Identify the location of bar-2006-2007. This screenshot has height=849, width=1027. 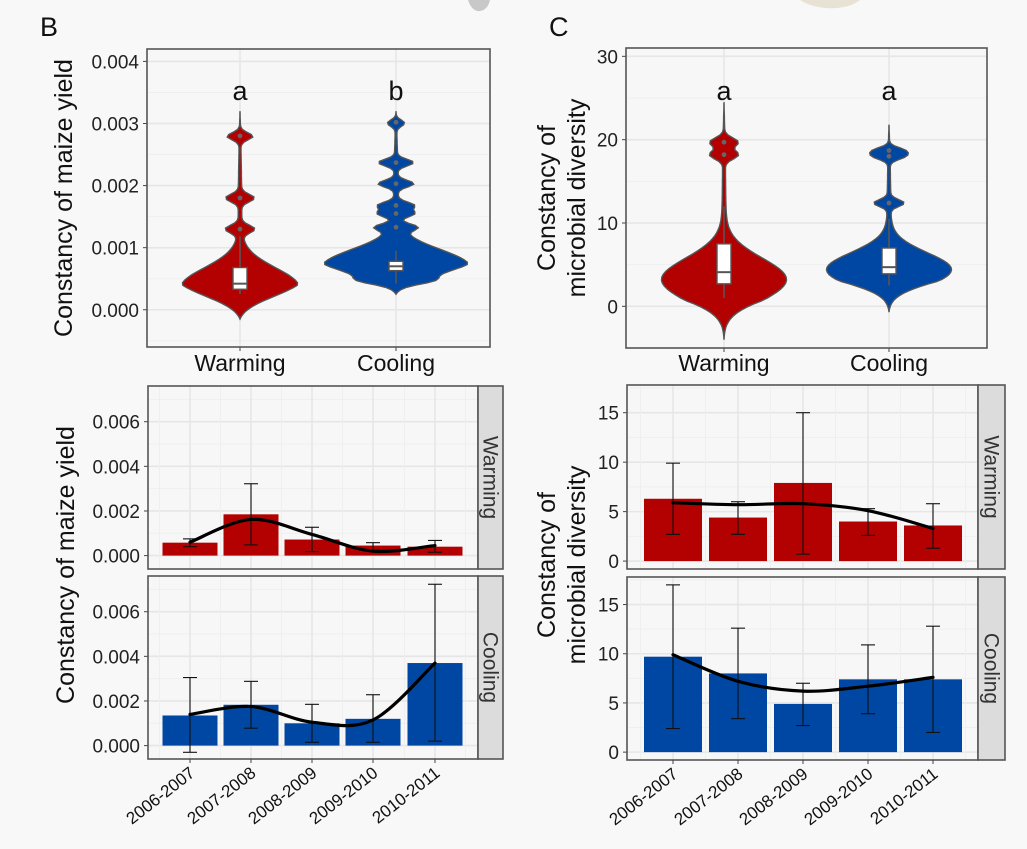
(190, 549).